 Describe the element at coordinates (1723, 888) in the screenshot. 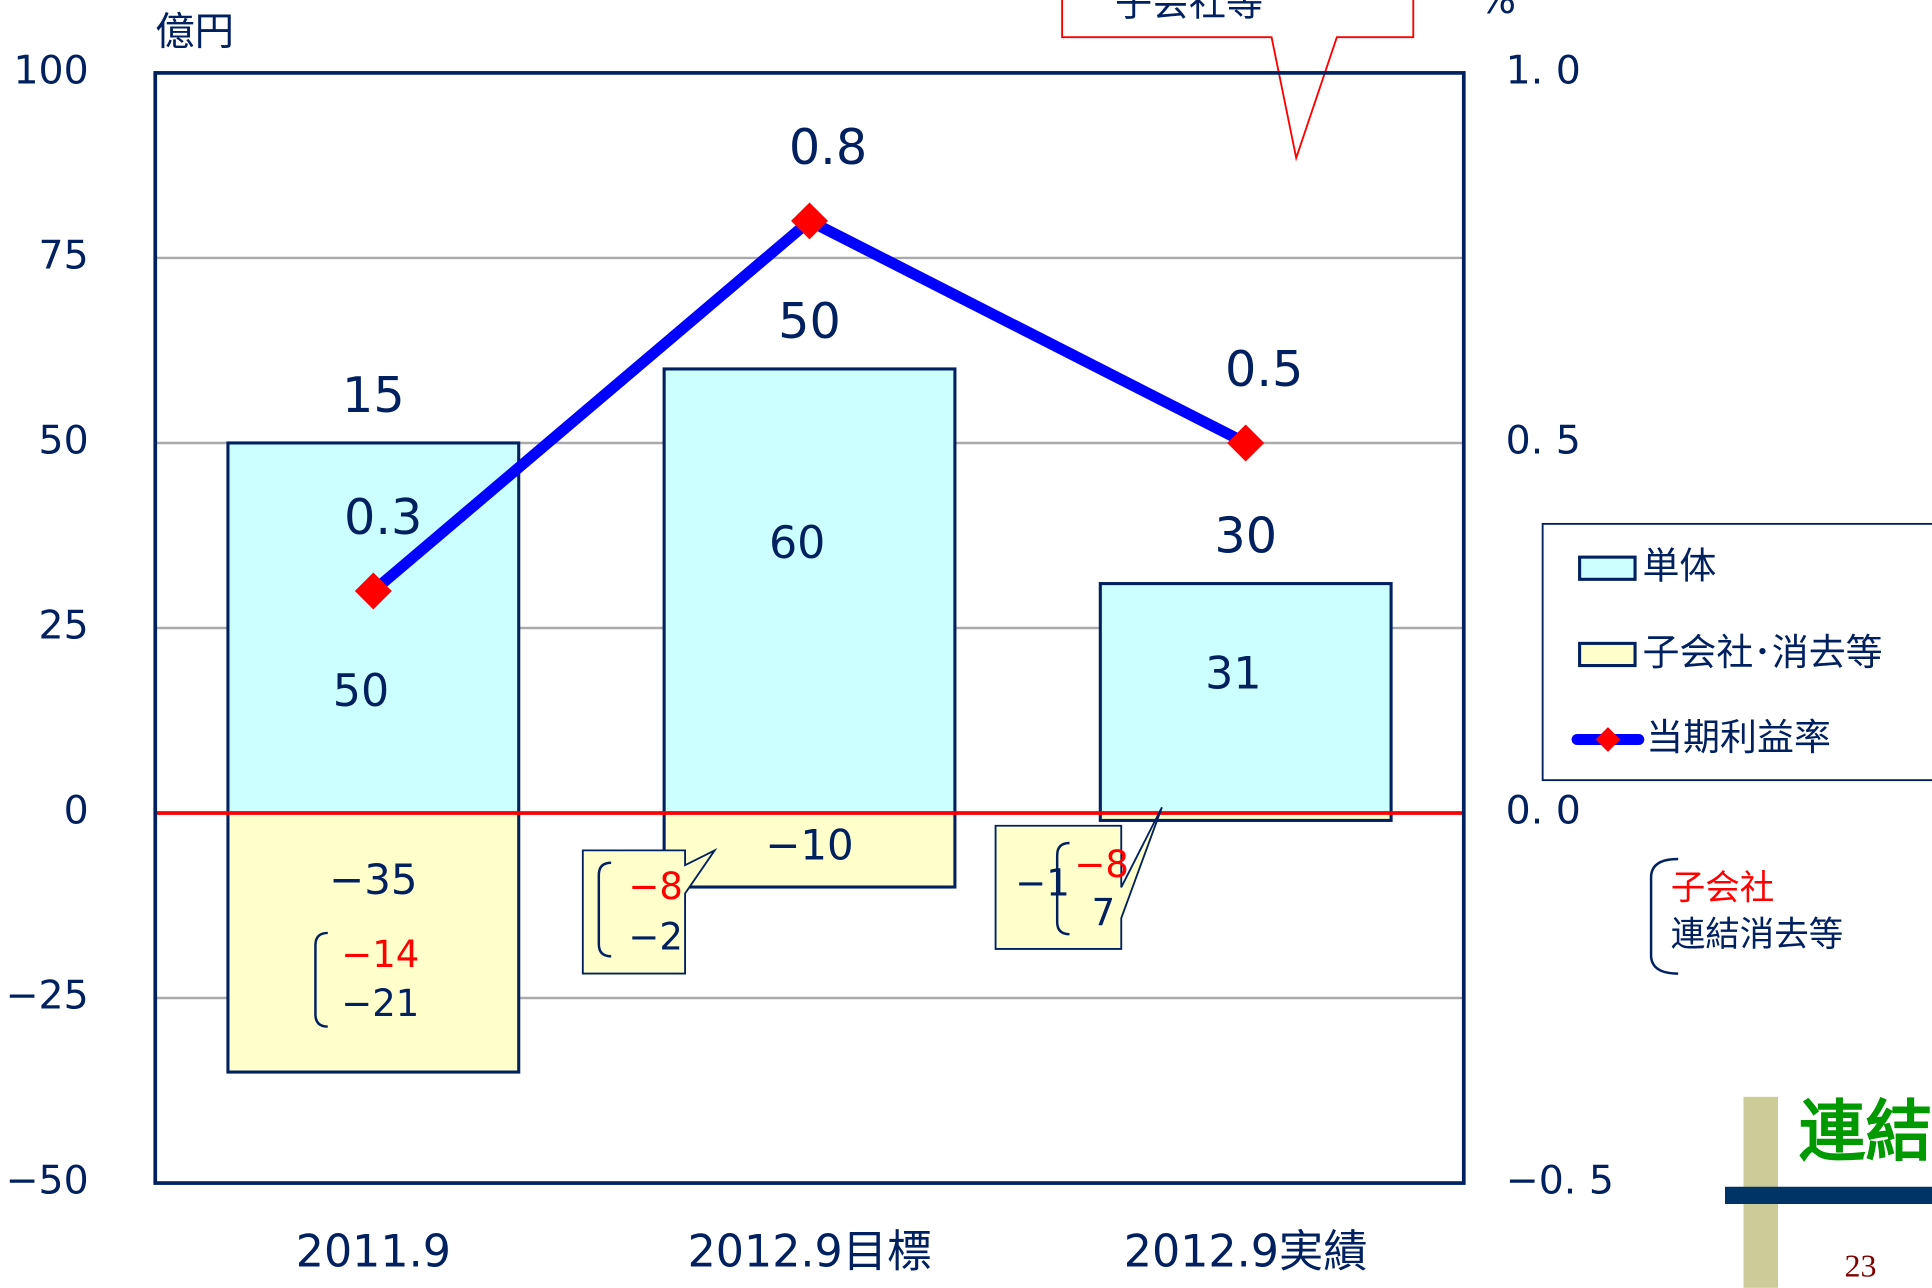

I see `side-note: 子会社` at that location.